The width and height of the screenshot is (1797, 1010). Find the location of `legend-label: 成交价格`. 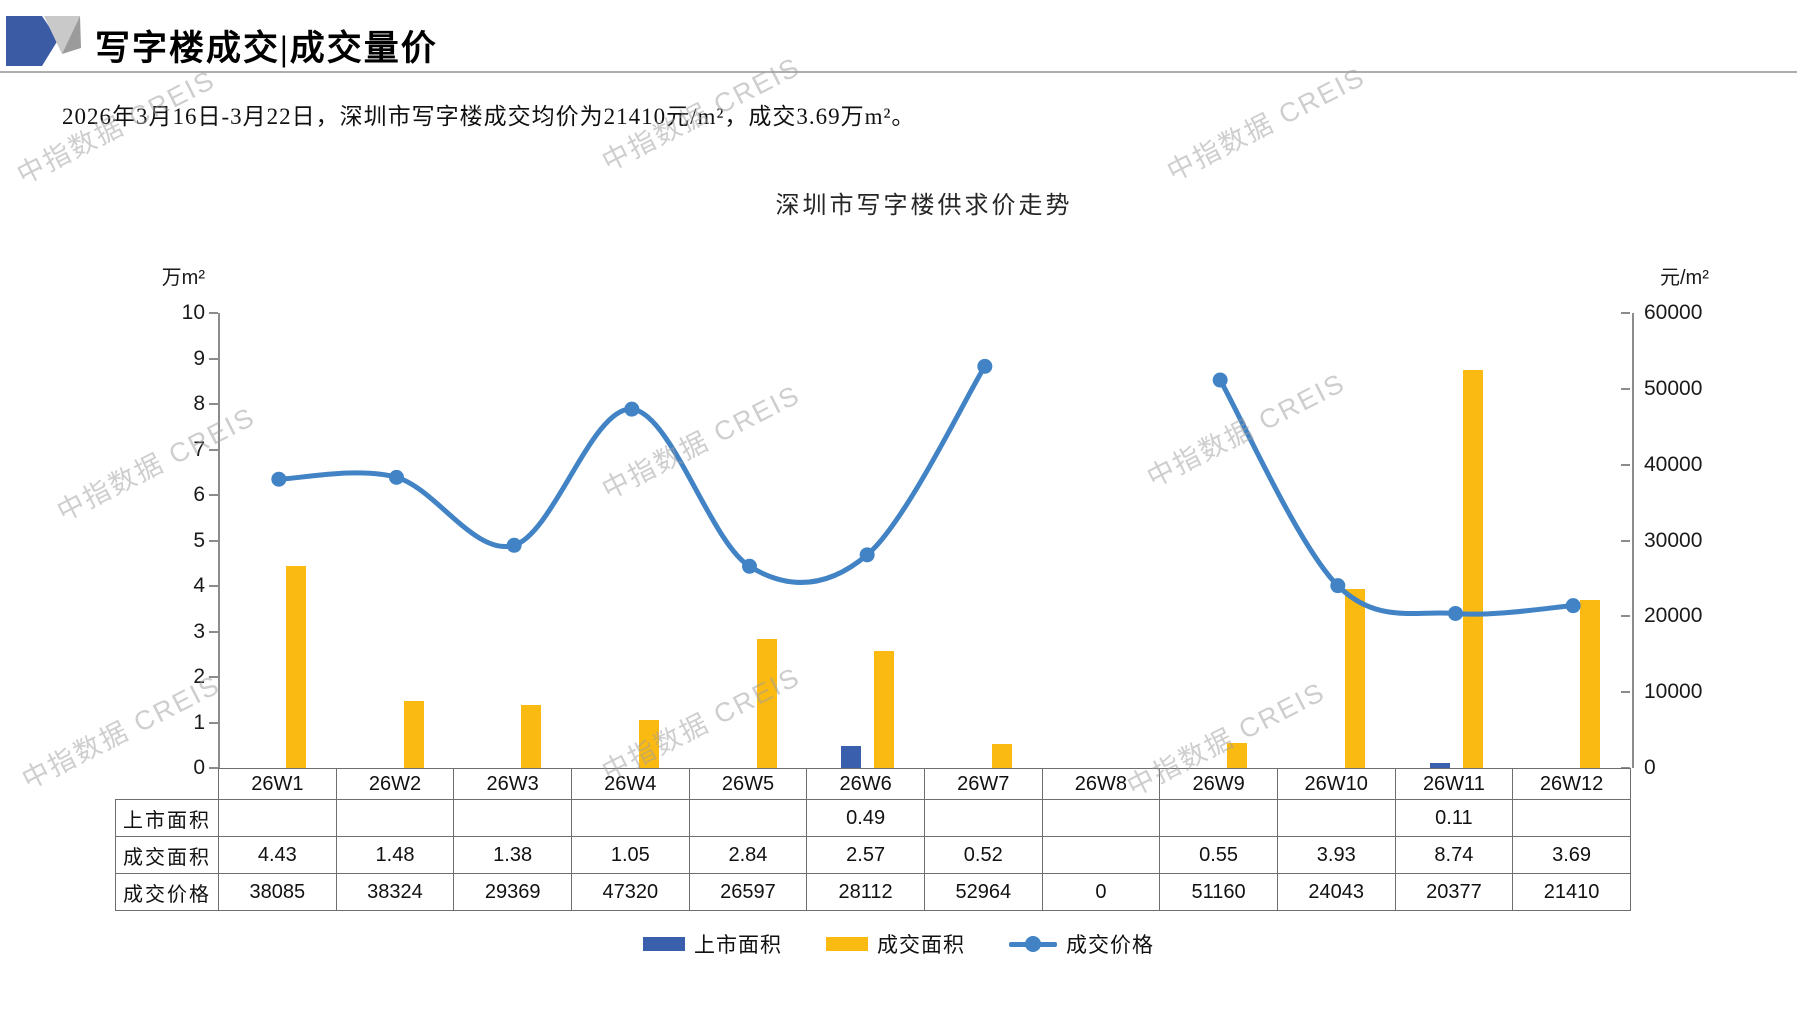

legend-label: 成交价格 is located at coordinates (1110, 945).